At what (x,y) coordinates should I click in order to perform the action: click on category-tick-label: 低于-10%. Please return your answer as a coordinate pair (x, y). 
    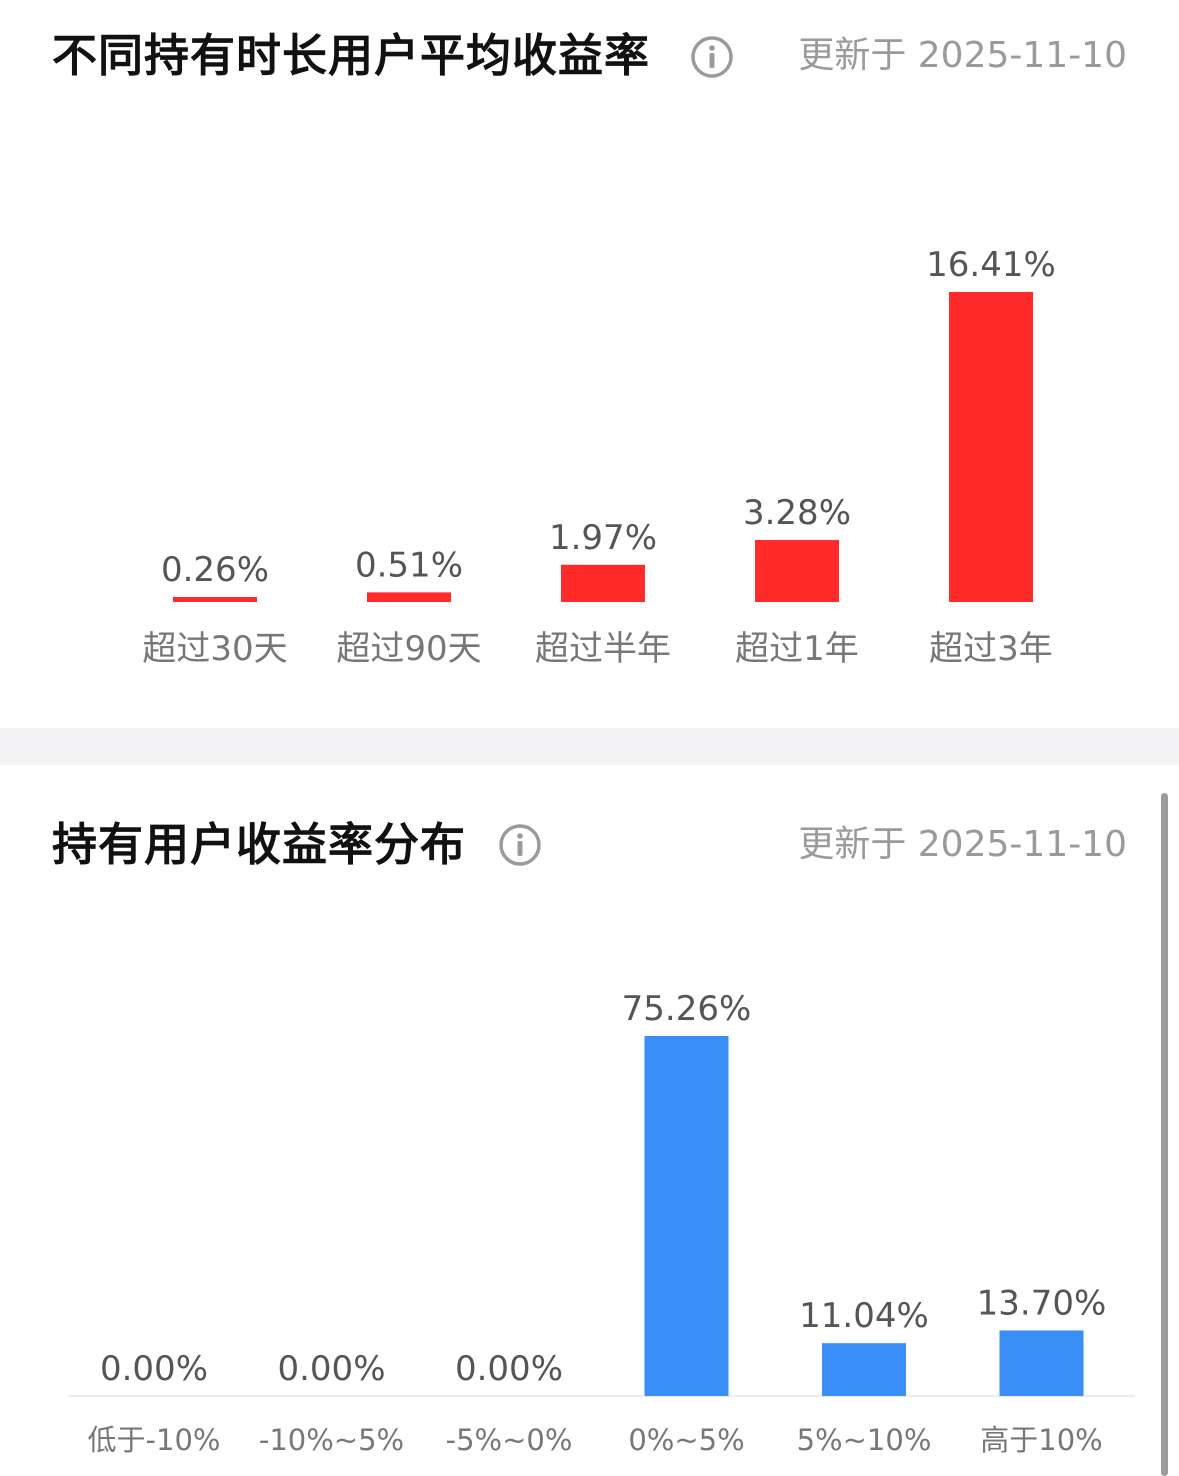
    Looking at the image, I should click on (154, 1440).